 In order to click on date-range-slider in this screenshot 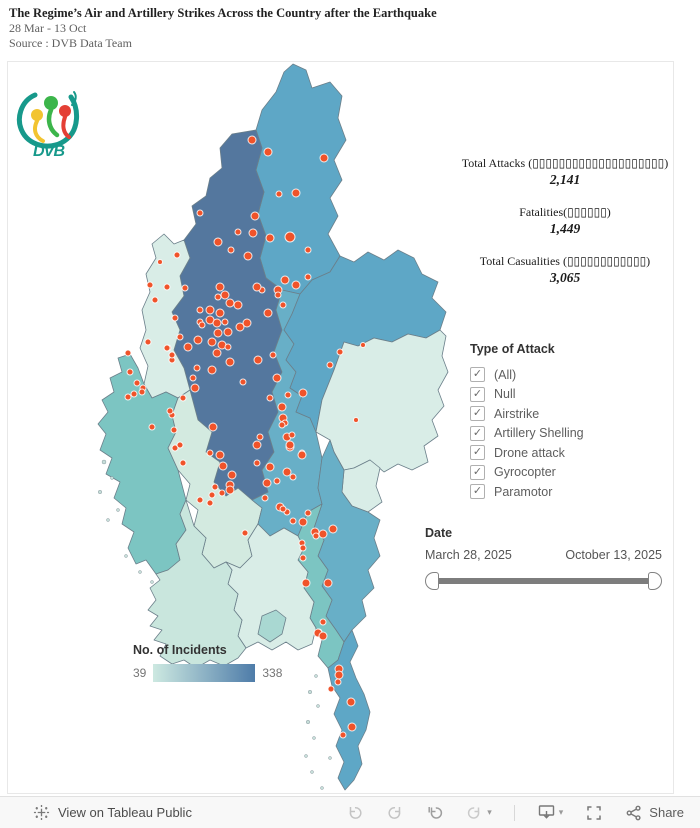, I will do `click(543, 581)`.